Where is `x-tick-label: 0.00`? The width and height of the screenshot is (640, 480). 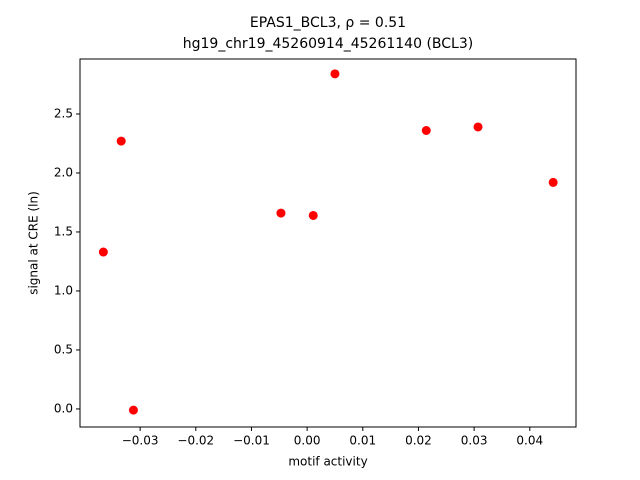
x-tick-label: 0.00 is located at coordinates (307, 441).